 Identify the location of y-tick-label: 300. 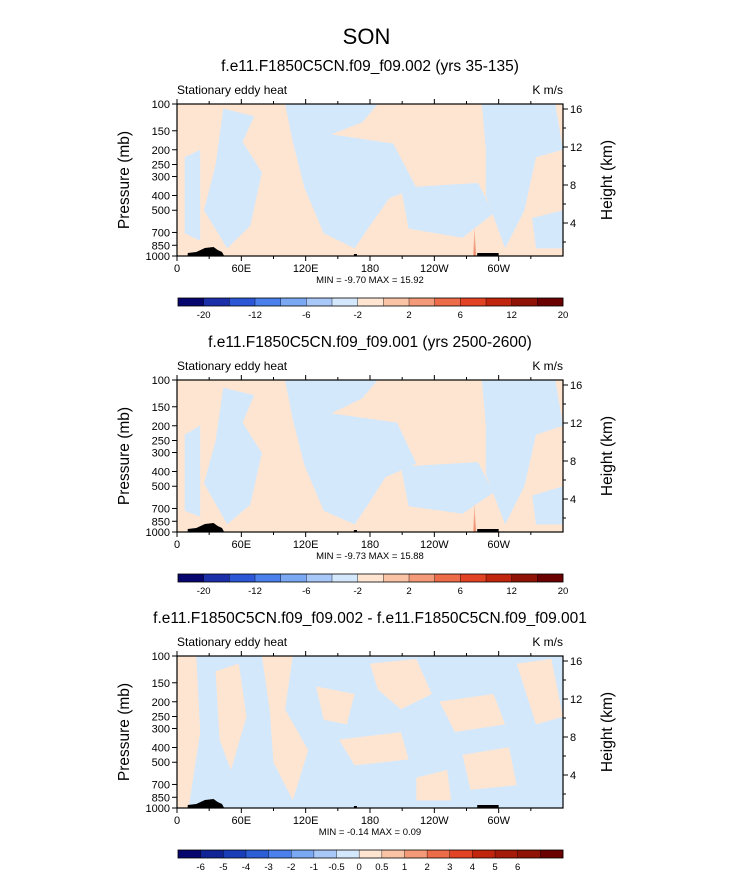
(161, 730).